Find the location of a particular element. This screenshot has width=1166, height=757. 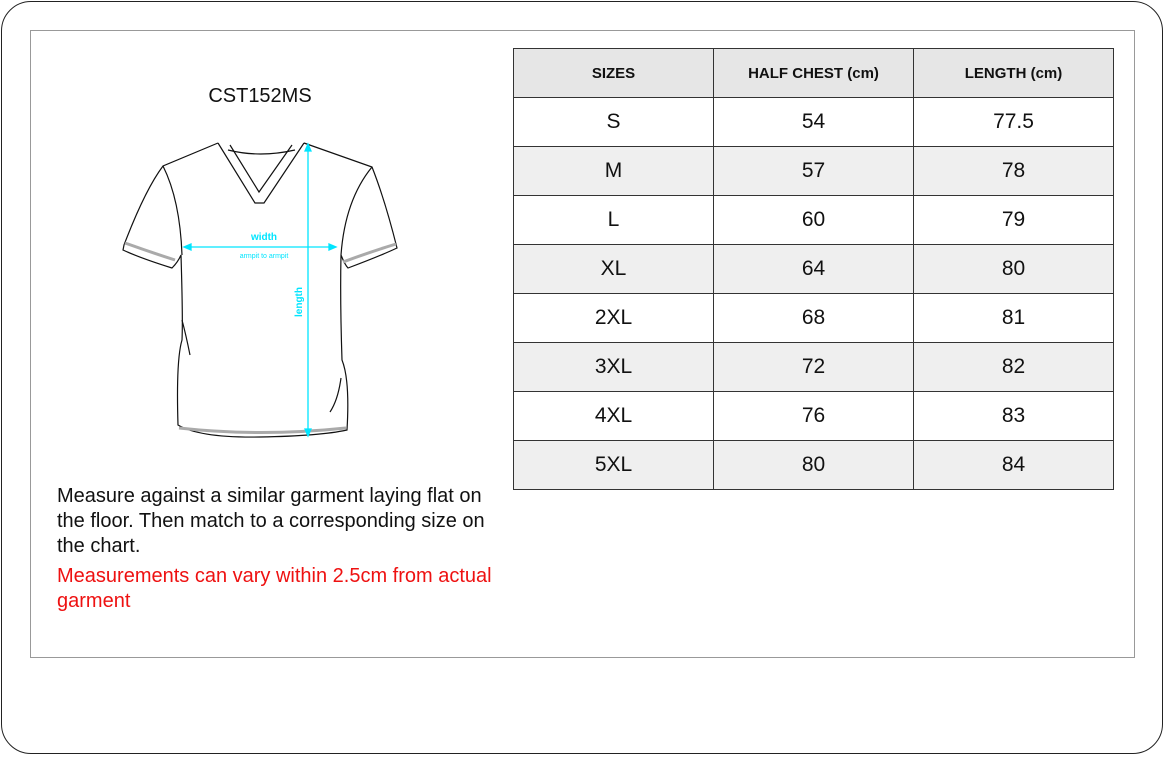

table-row: XL 64 80 is located at coordinates (813, 269).